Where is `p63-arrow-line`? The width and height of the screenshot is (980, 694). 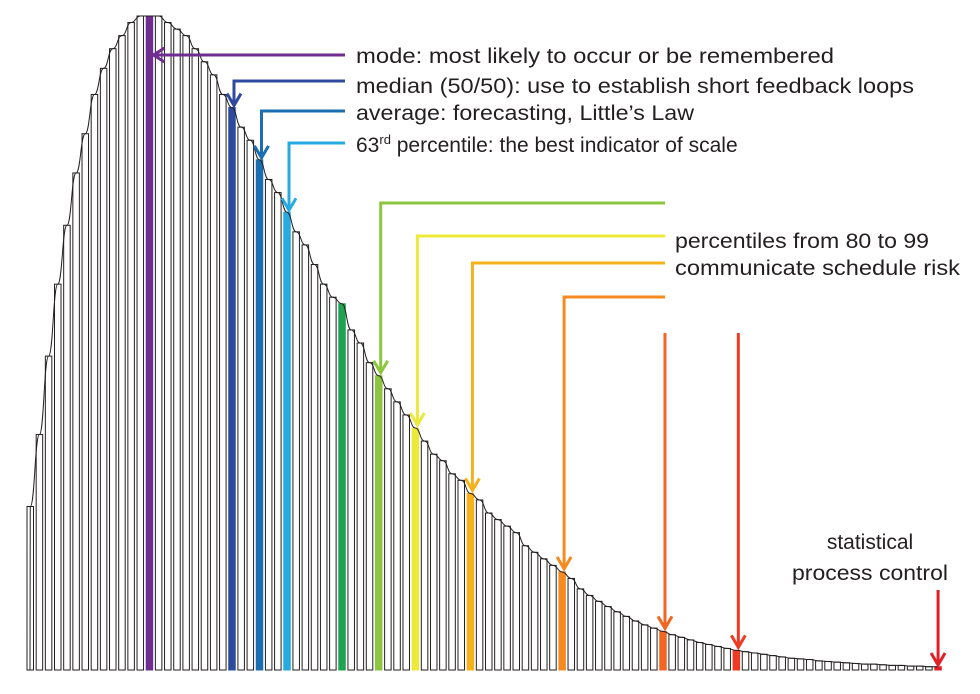 p63-arrow-line is located at coordinates (316, 176).